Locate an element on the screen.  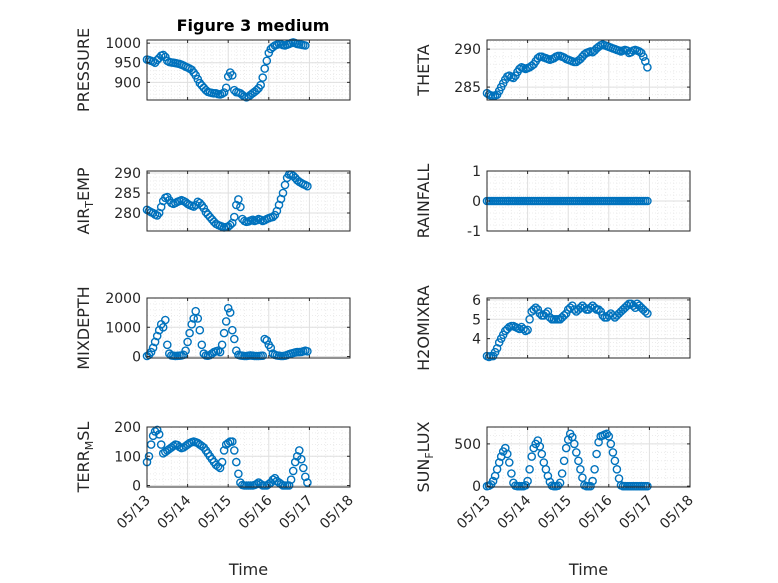
y-tick-label: 900 is located at coordinates (127, 83).